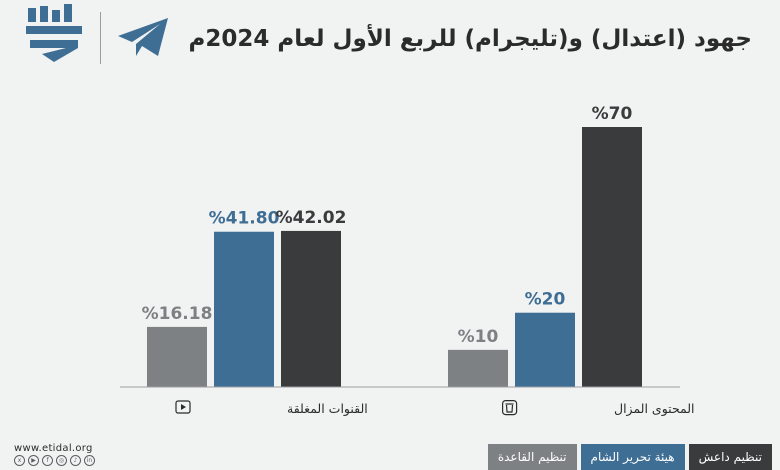 The height and width of the screenshot is (470, 780). Describe the element at coordinates (612, 114) in the screenshot. I see `data-label-isis-1: %70` at that location.